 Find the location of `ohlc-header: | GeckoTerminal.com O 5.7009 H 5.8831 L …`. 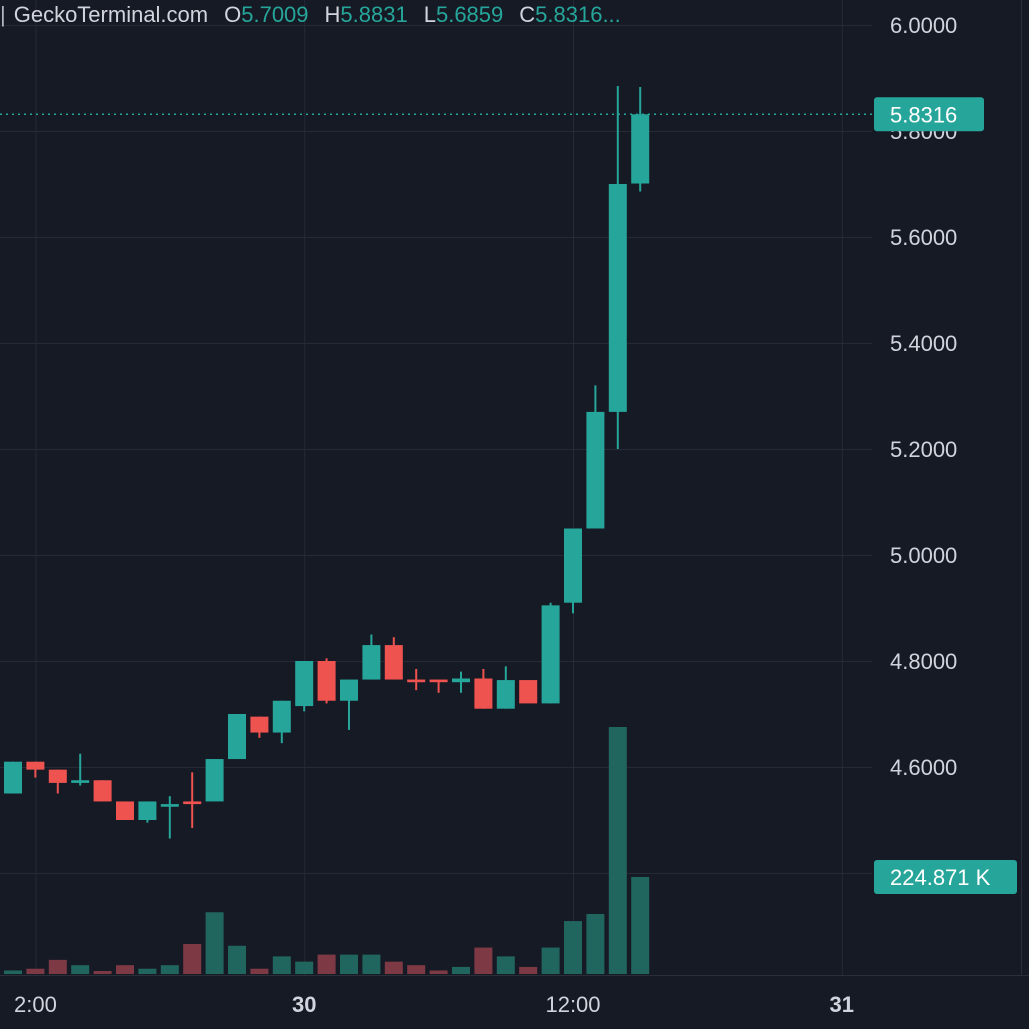

ohlc-header: | GeckoTerminal.com O 5.7009 H 5.8831 L … is located at coordinates (310, 15).